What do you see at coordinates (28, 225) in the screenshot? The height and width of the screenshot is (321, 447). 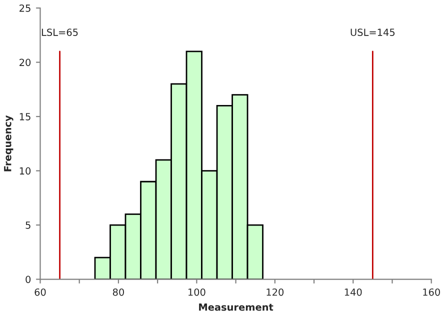 I see `y-tick-label: 5` at bounding box center [28, 225].